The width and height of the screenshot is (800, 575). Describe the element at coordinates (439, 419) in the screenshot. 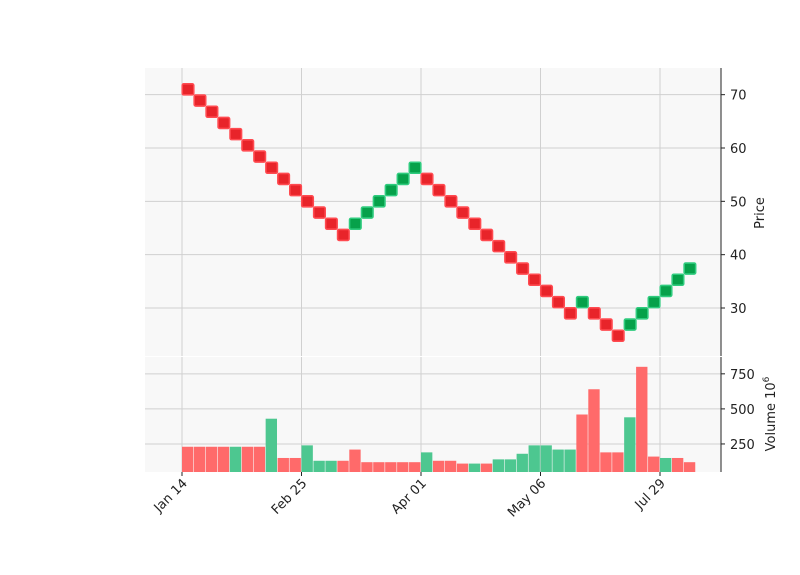

I see `volume-bars` at that location.